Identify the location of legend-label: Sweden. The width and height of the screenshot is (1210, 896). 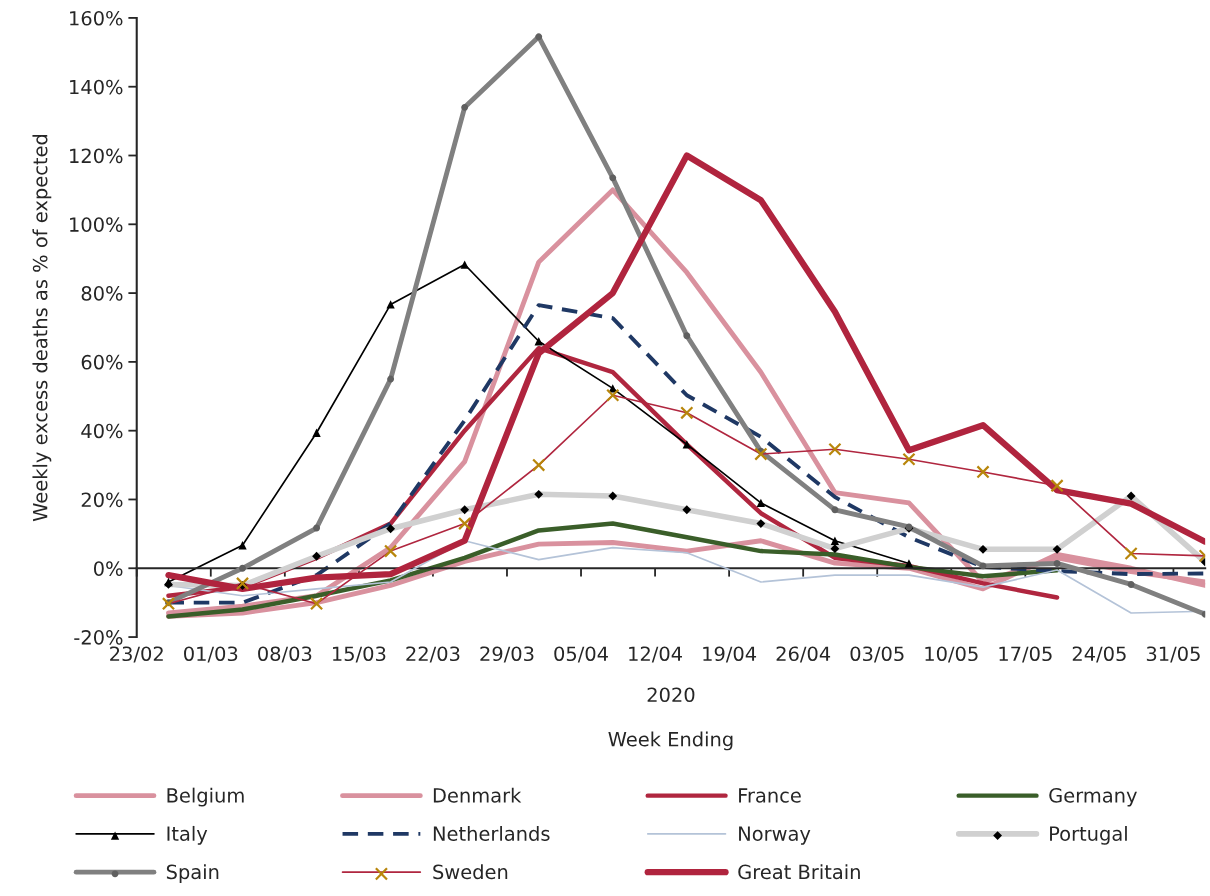
(470, 872).